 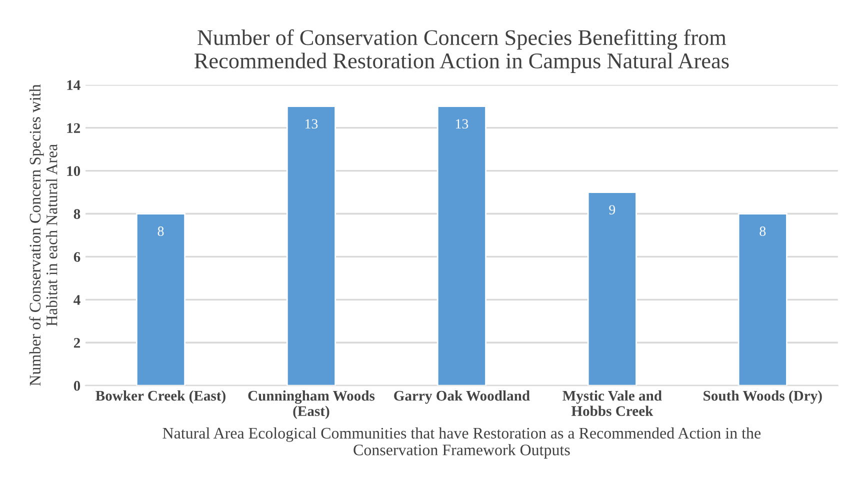 What do you see at coordinates (73, 171) in the screenshot?
I see `y-tick-label: 10` at bounding box center [73, 171].